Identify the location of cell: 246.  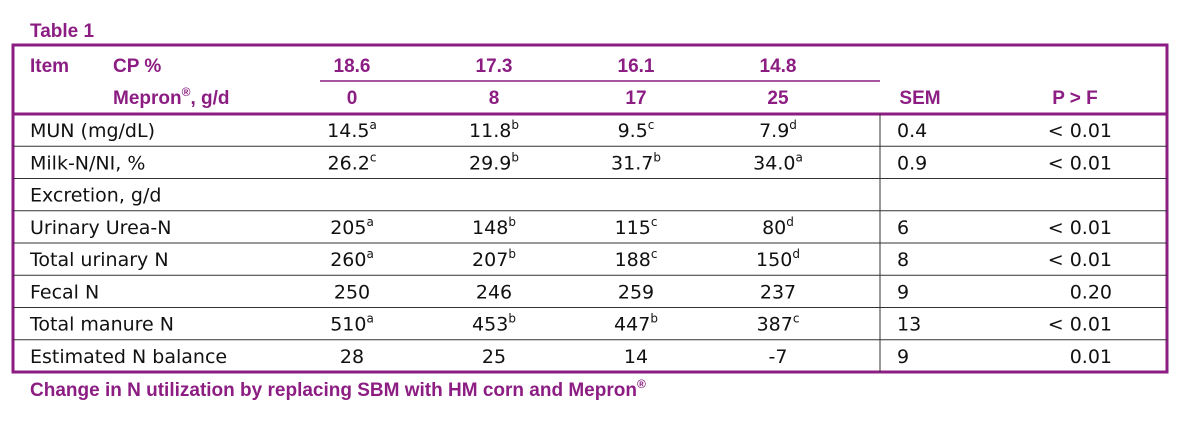
(494, 292).